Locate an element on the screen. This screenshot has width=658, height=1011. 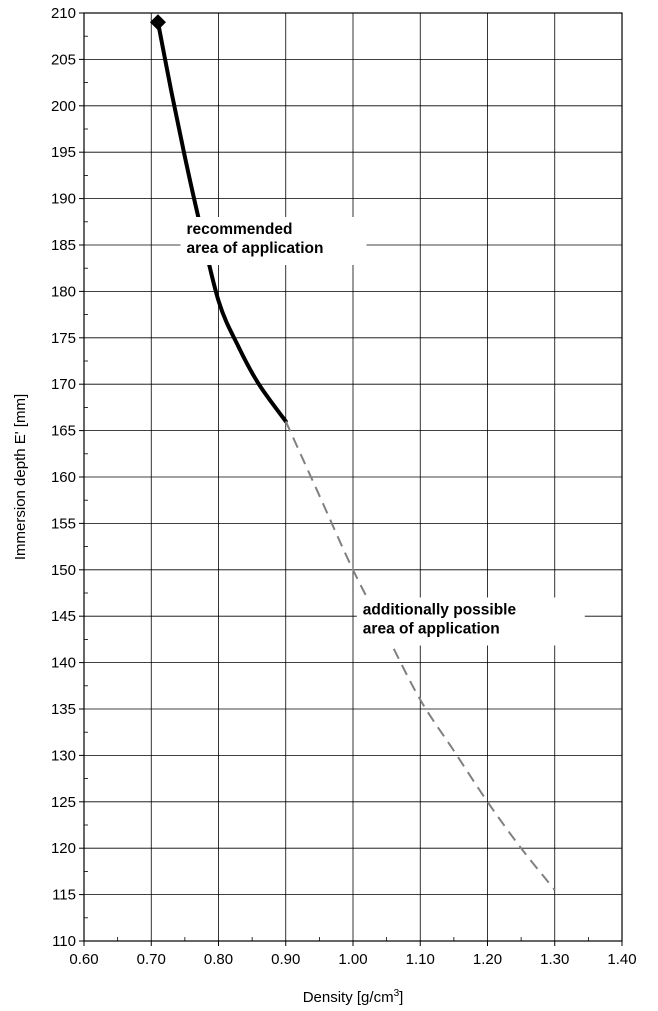
y-tick-label: 165 is located at coordinates (63, 431).